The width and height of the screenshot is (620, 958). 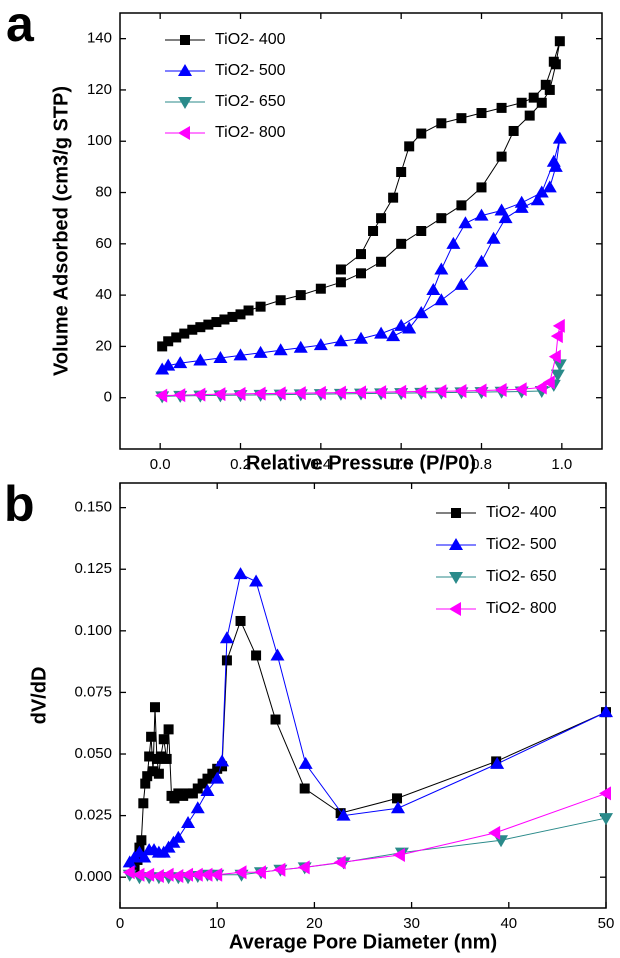 I want to click on x-tick-label: 0.4, so click(x=320, y=464).